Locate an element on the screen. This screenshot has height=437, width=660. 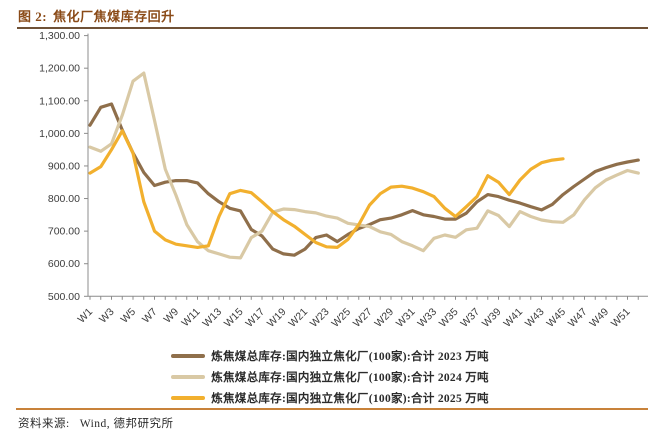
figure-title-text: 焦化厂焦煤库存回升 is located at coordinates (114, 16).